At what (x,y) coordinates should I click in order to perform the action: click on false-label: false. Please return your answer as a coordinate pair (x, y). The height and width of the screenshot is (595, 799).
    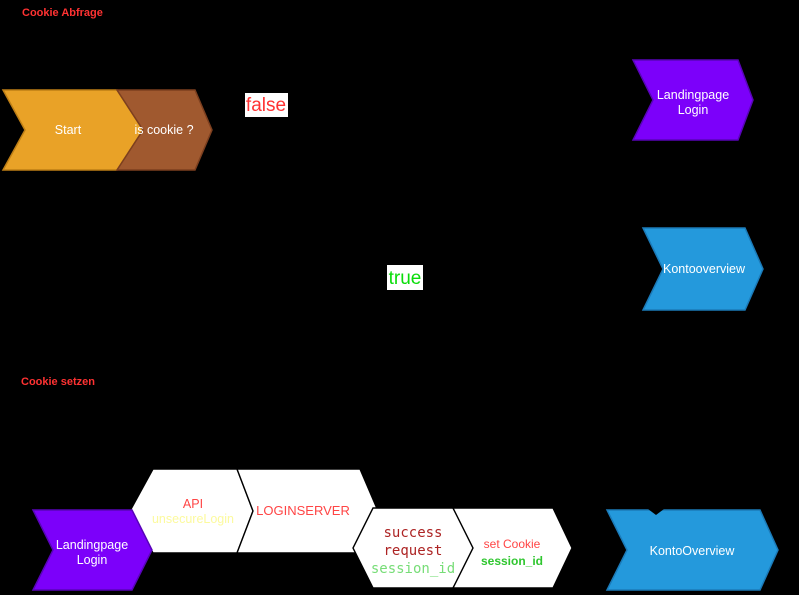
    Looking at the image, I should click on (266, 105).